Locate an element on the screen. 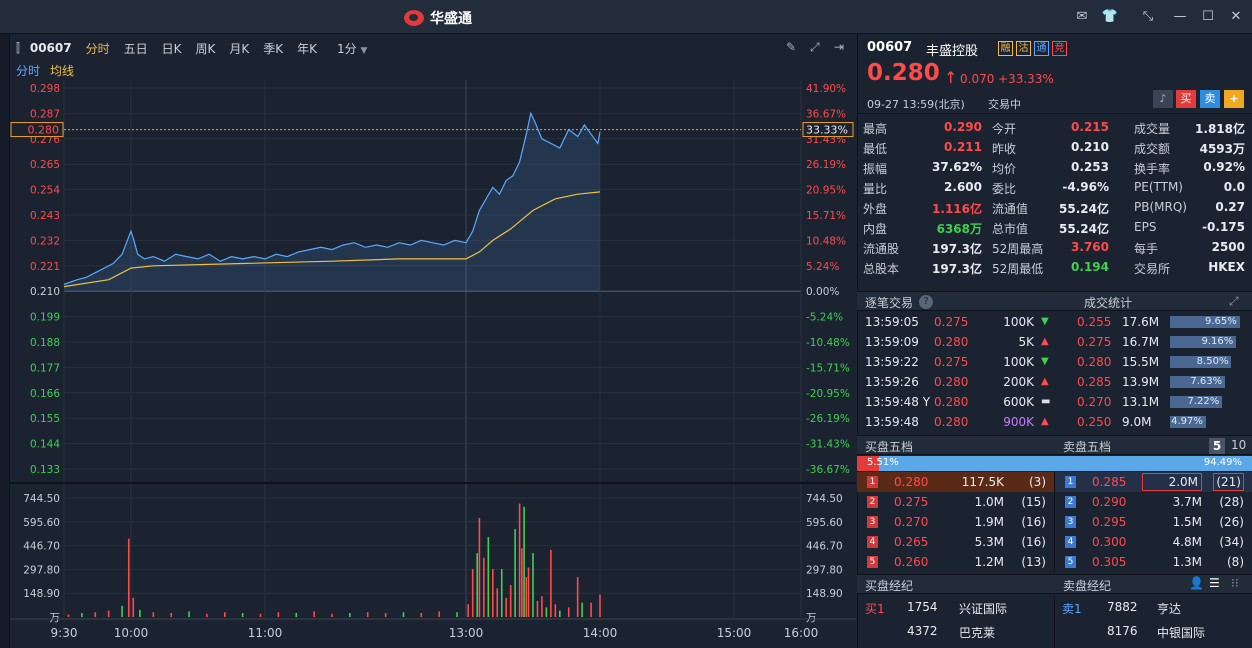  ask-title: 卖盘五档 is located at coordinates (1087, 447).